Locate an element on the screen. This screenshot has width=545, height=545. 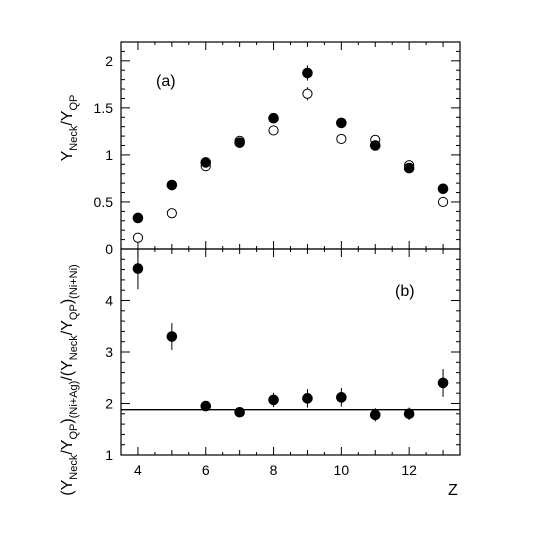
yb-sub6: (Ni+Ni) is located at coordinates (74, 281).